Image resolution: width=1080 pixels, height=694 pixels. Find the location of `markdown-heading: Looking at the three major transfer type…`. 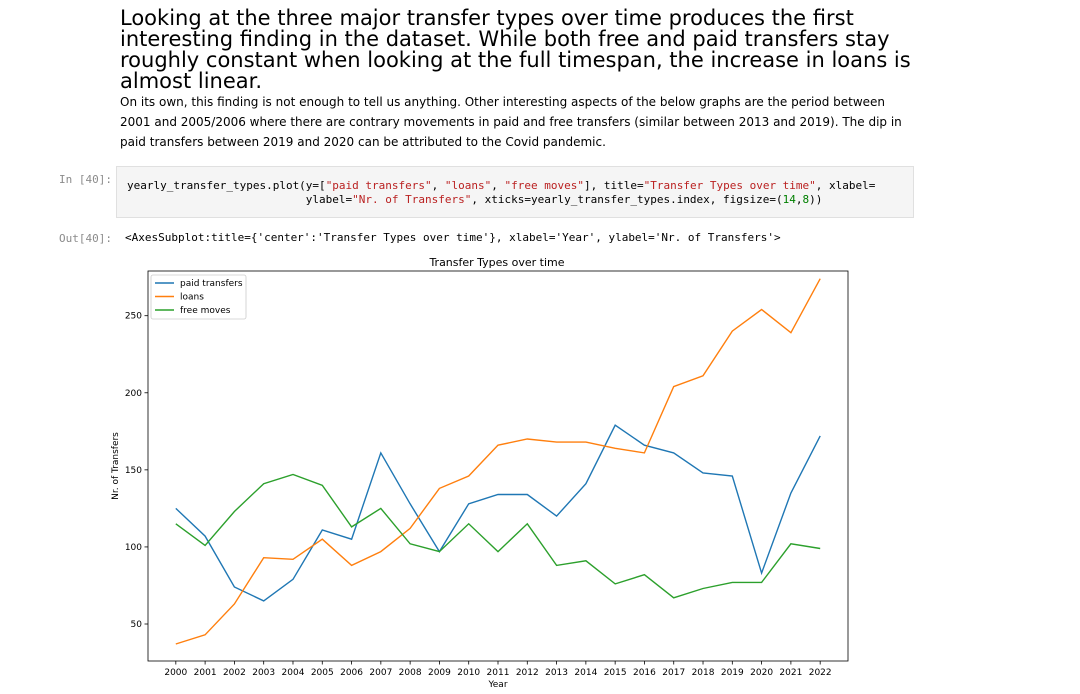

markdown-heading: Looking at the three major transfer type… is located at coordinates (515, 49).